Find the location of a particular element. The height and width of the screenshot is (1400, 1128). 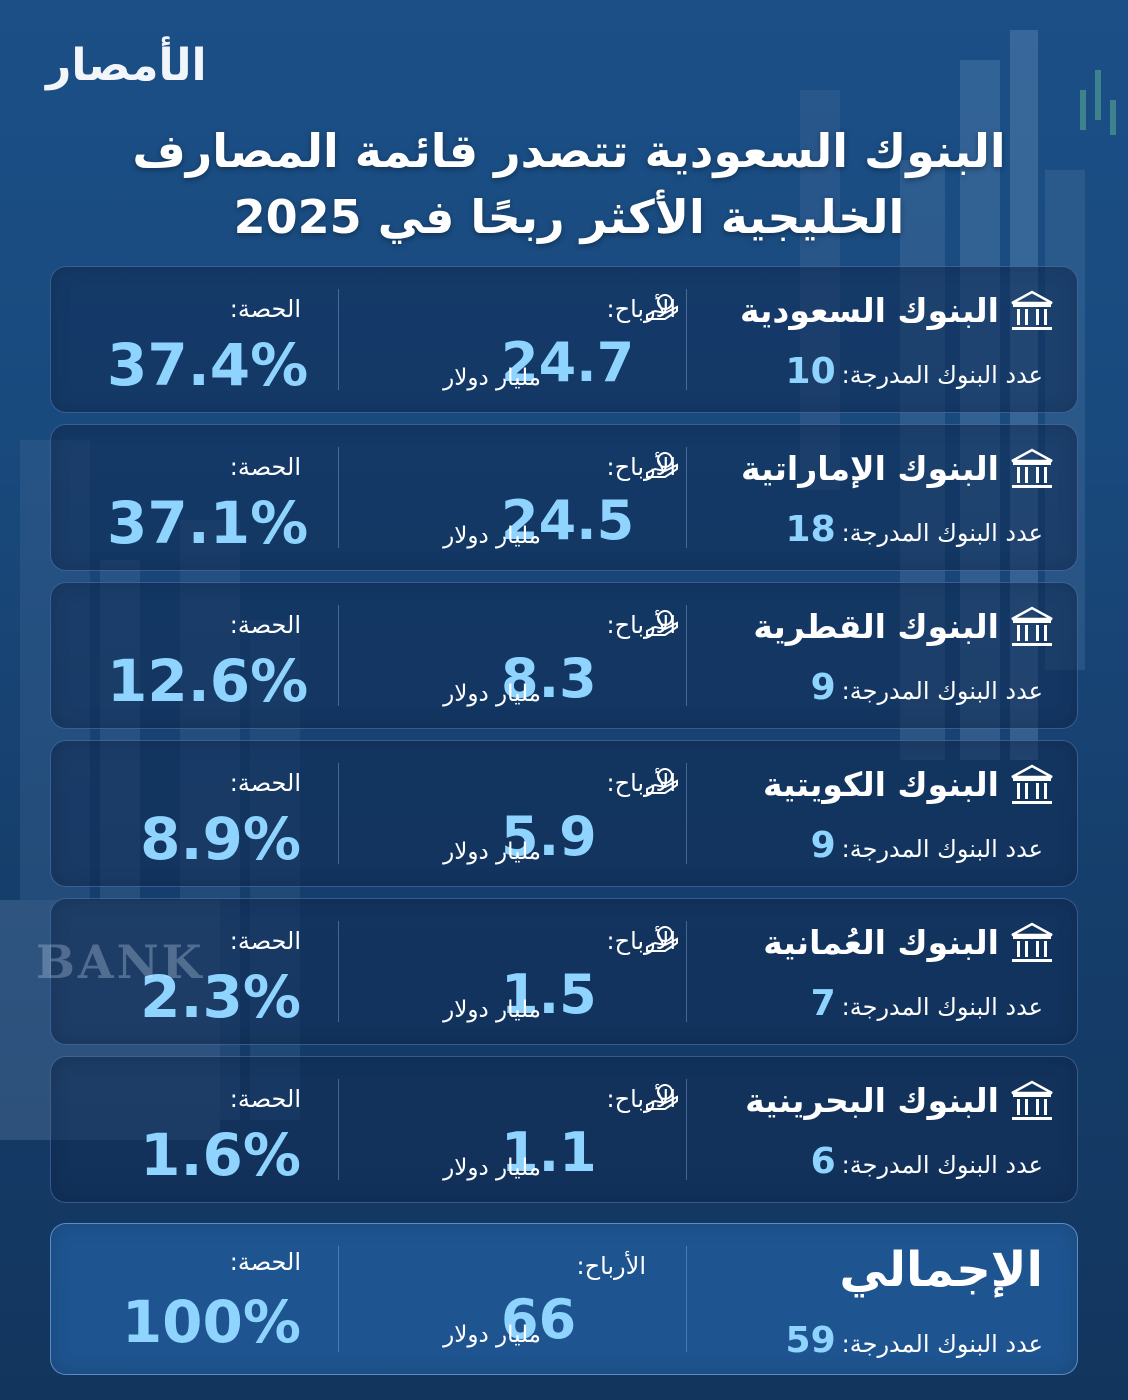

total-share-value: 100% is located at coordinates (211, 1322).